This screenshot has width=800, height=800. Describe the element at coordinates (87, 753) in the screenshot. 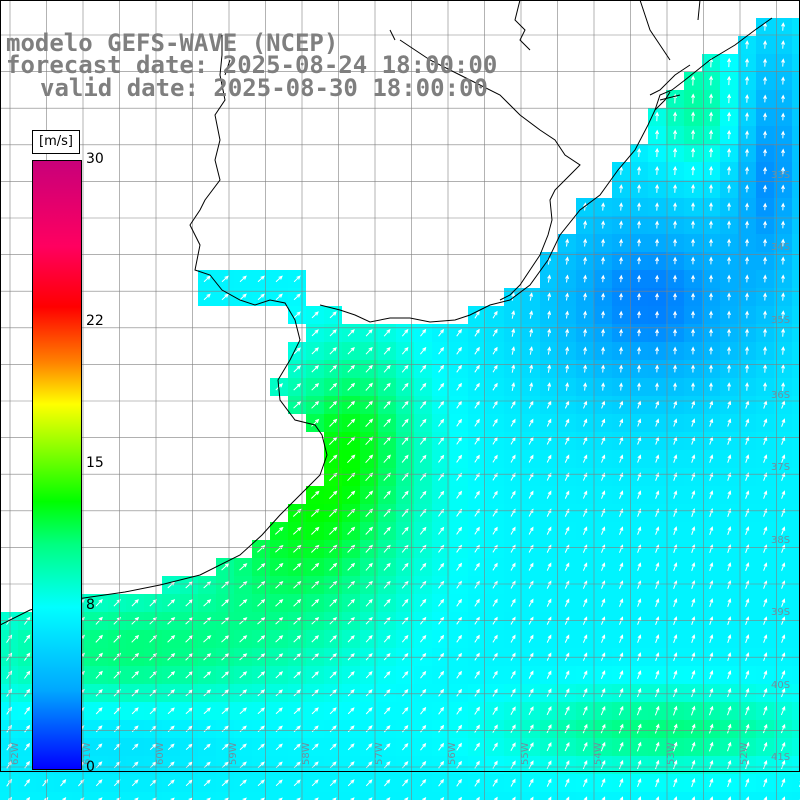

I see `lon-tick-label: 61W` at that location.